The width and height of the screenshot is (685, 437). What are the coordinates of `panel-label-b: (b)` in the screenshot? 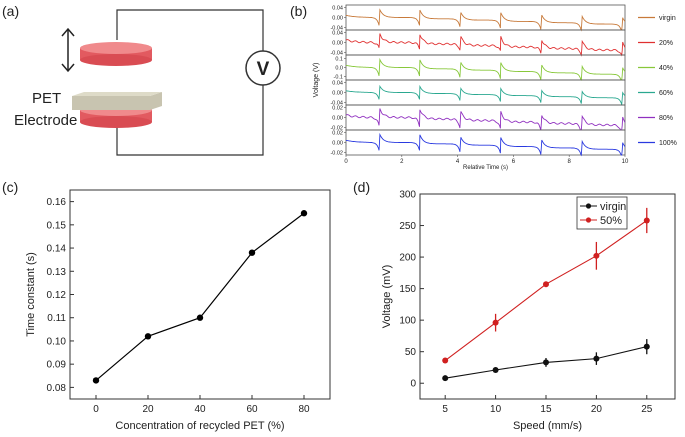 It's located at (298, 11).